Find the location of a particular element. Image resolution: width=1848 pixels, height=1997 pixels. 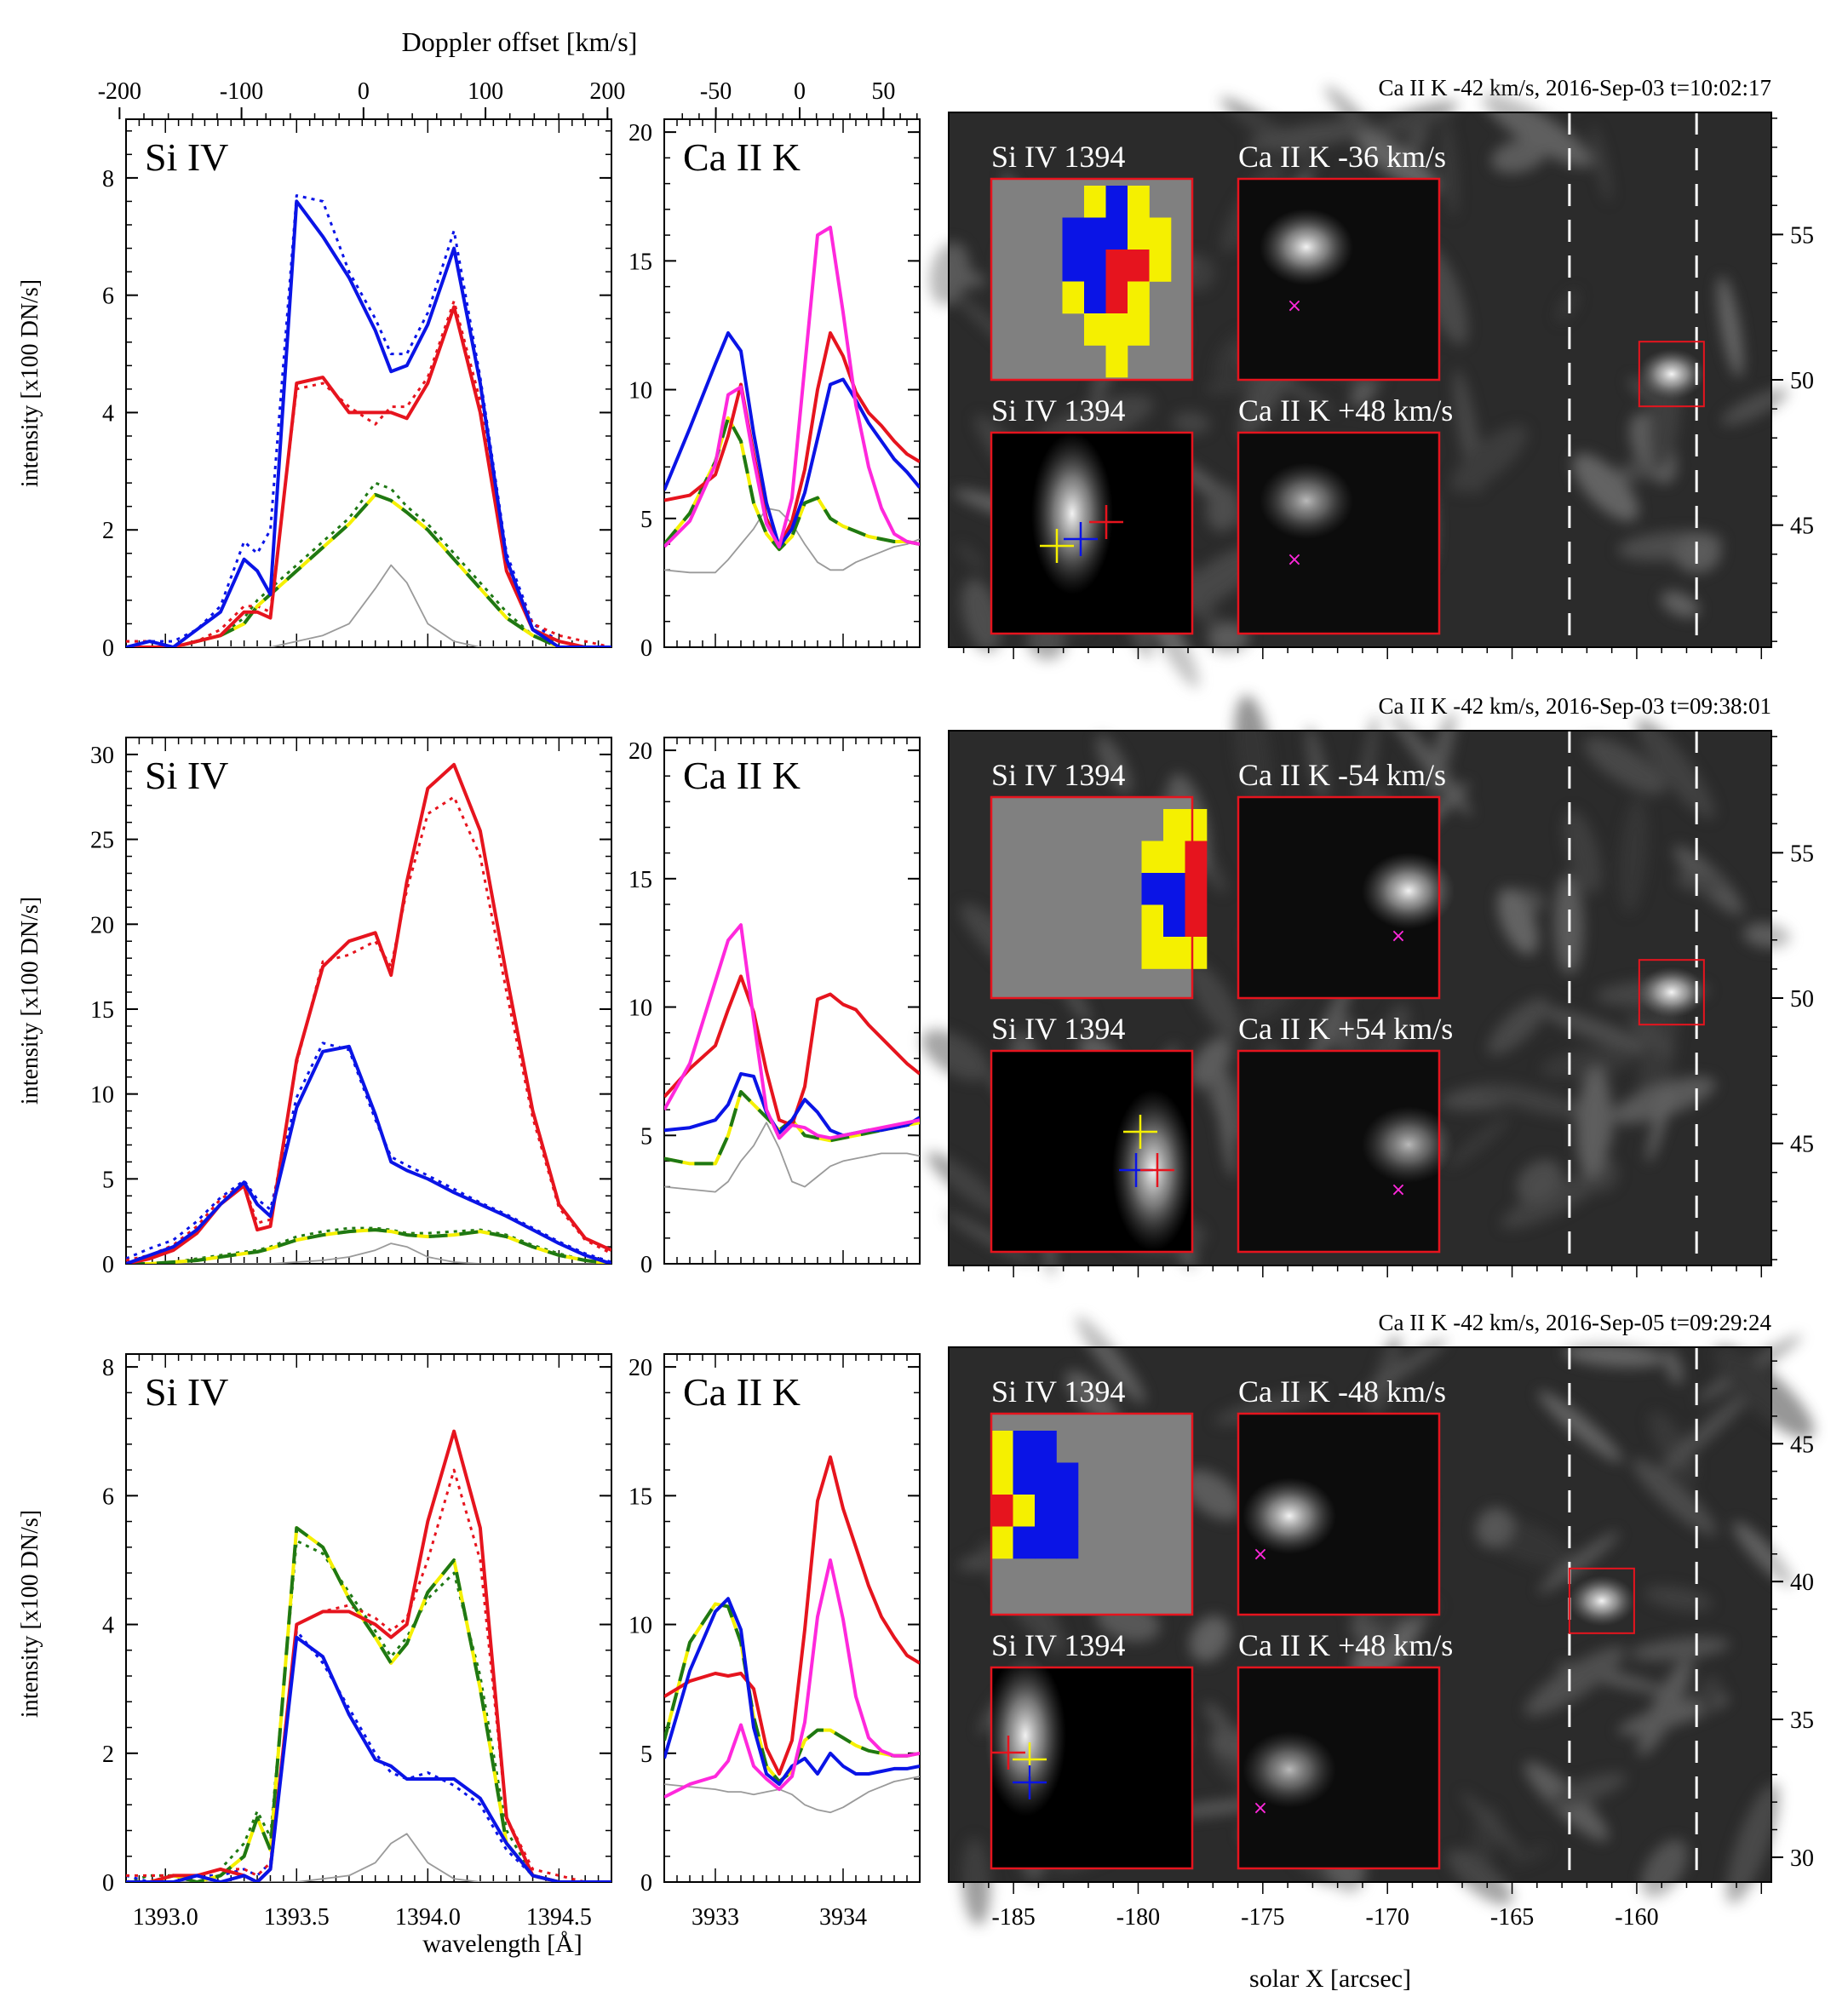

x-tick-label: 1394.0 is located at coordinates (428, 1917).